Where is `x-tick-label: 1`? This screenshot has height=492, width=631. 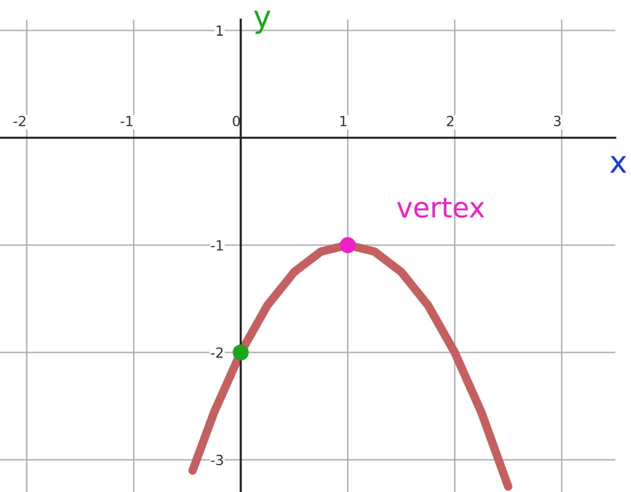
x-tick-label: 1 is located at coordinates (343, 121).